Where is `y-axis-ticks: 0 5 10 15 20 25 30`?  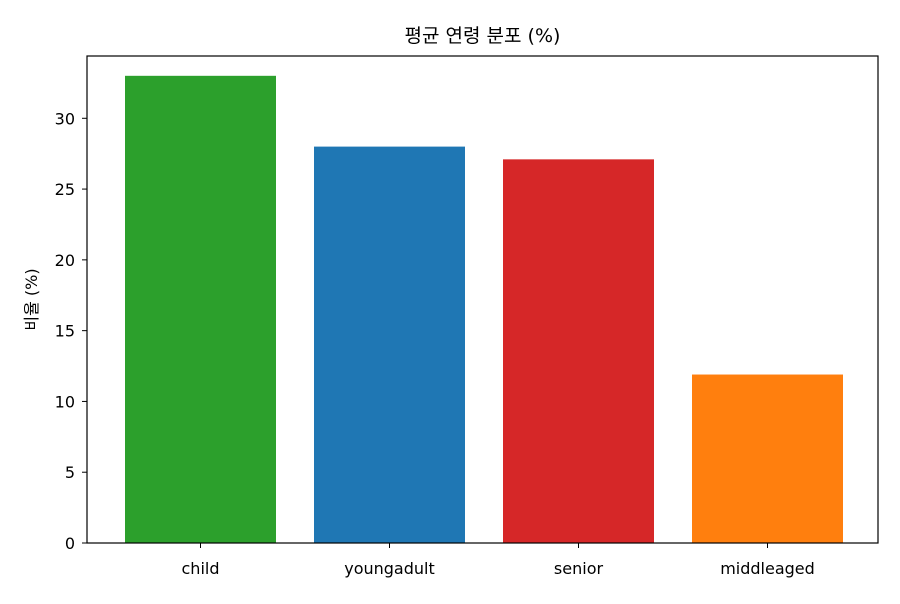
y-axis-ticks: 0 5 10 15 20 25 30 is located at coordinates (71, 331).